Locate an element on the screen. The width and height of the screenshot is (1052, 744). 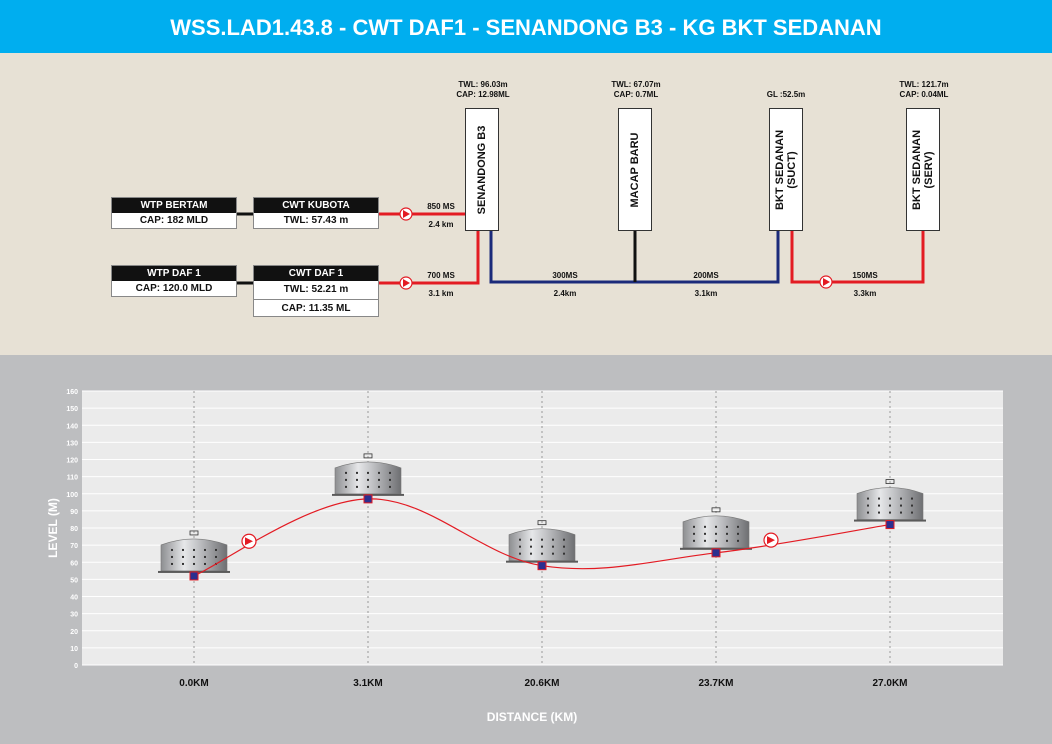
pipe-300ms-length: 2.4km is located at coordinates (565, 293).